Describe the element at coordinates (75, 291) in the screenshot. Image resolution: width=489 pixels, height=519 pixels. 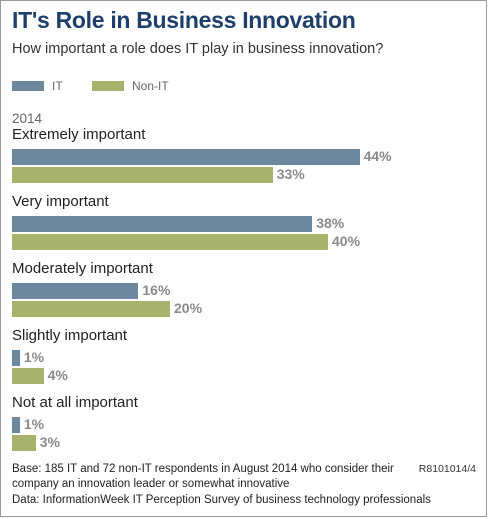
I see `bar-it-moderately-important` at that location.